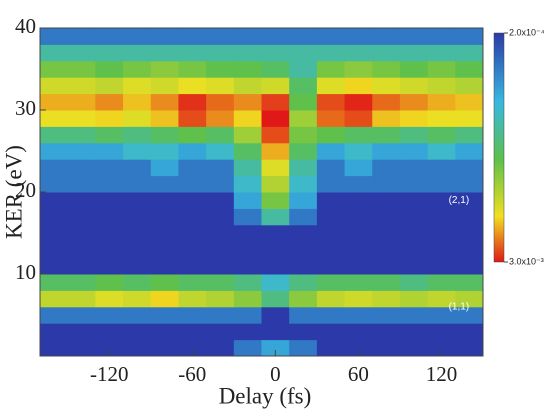 This screenshot has width=559, height=411. What do you see at coordinates (459, 200) in the screenshot?
I see `annotation: (2,1)` at bounding box center [459, 200].